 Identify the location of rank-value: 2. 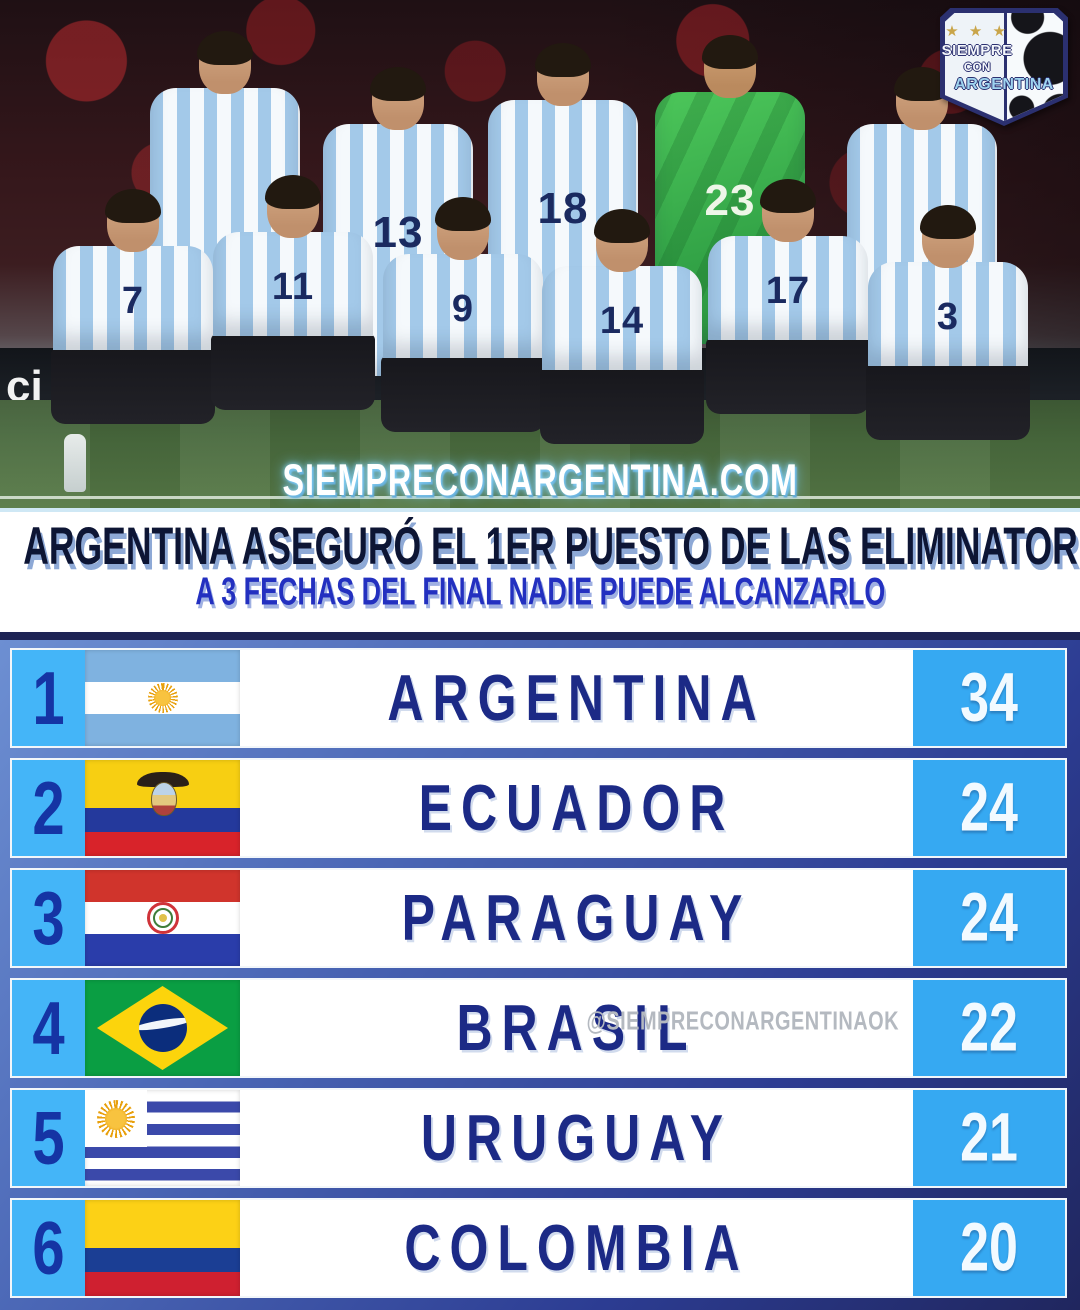
(48, 808).